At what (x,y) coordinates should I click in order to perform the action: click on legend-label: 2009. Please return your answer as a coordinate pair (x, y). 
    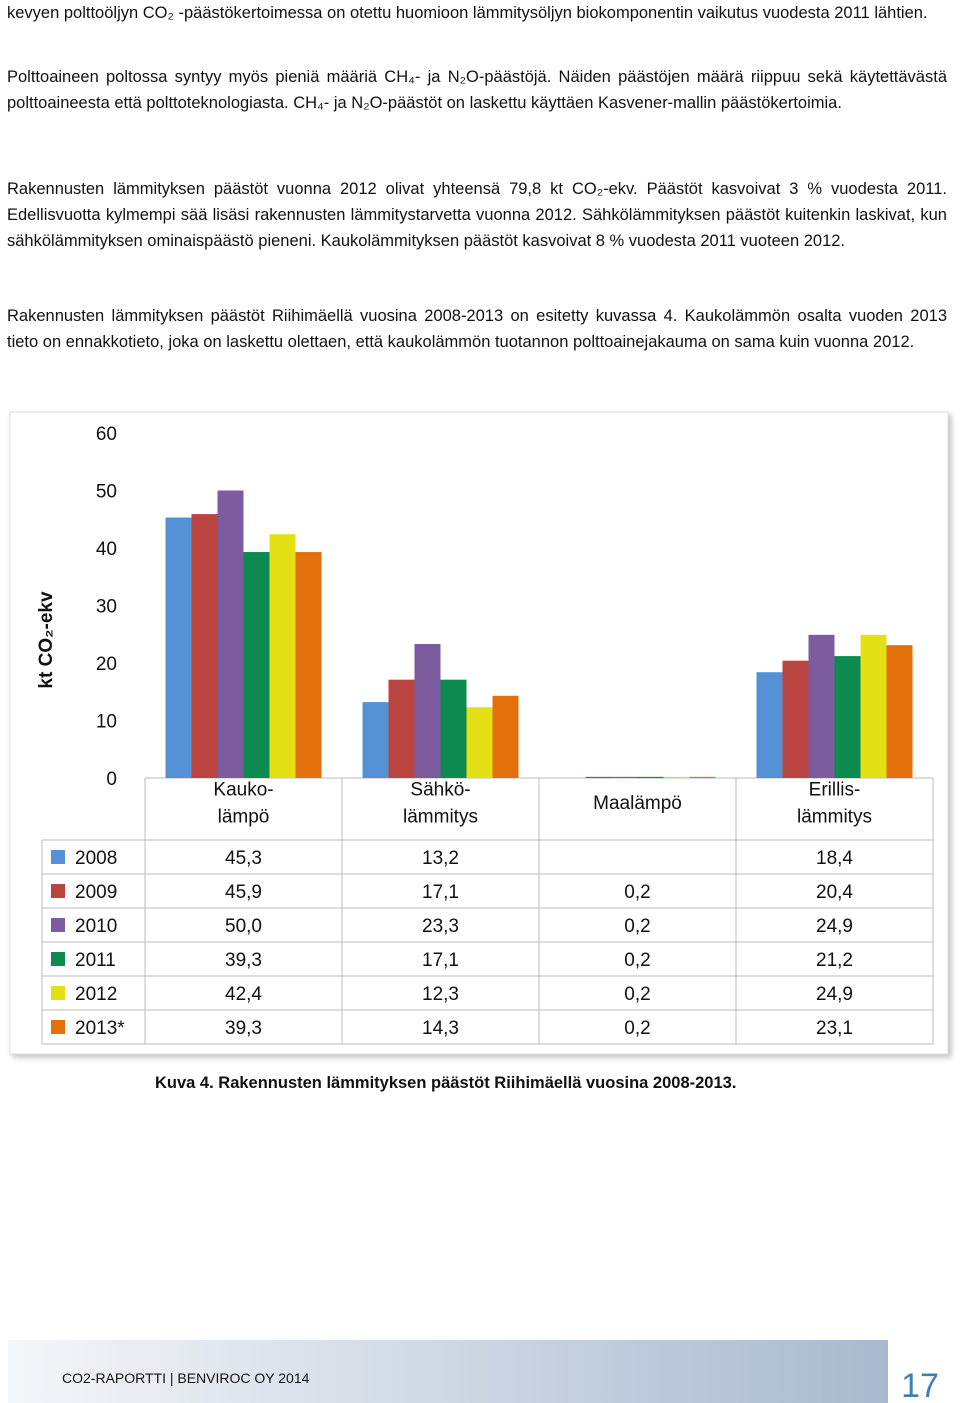
    Looking at the image, I should click on (96, 892).